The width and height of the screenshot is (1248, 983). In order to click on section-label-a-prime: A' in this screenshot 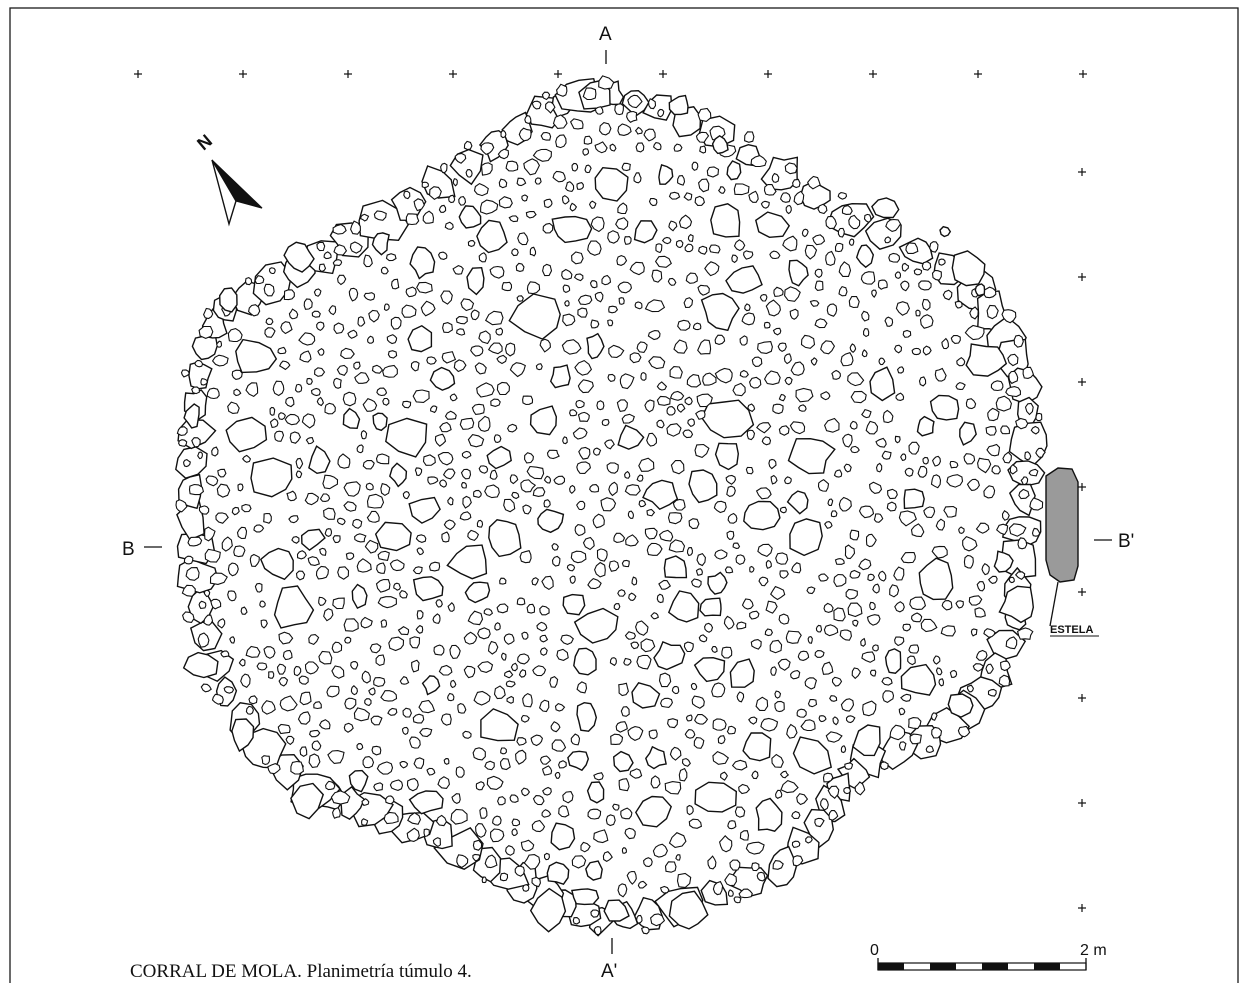, I will do `click(609, 971)`.